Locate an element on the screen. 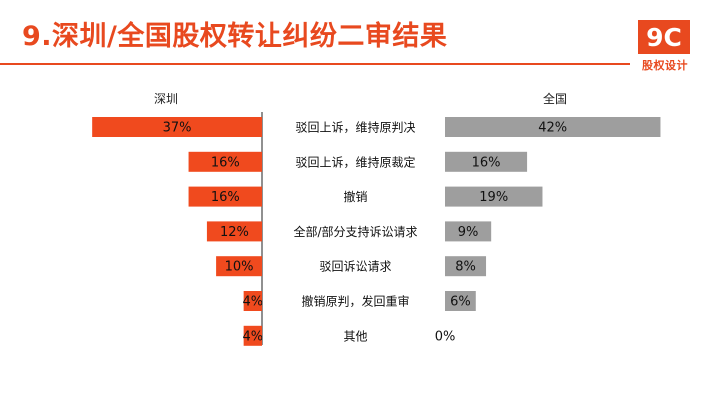 The image size is (720, 405). category-label-3: 全部/部分支持诉讼请求 is located at coordinates (355, 231).